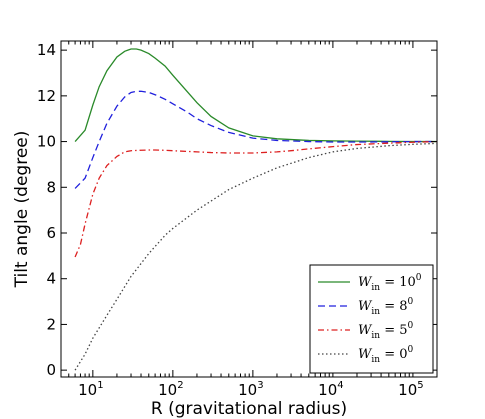  What do you see at coordinates (90, 389) in the screenshot?
I see `x-tick-label: 10¹` at bounding box center [90, 389].